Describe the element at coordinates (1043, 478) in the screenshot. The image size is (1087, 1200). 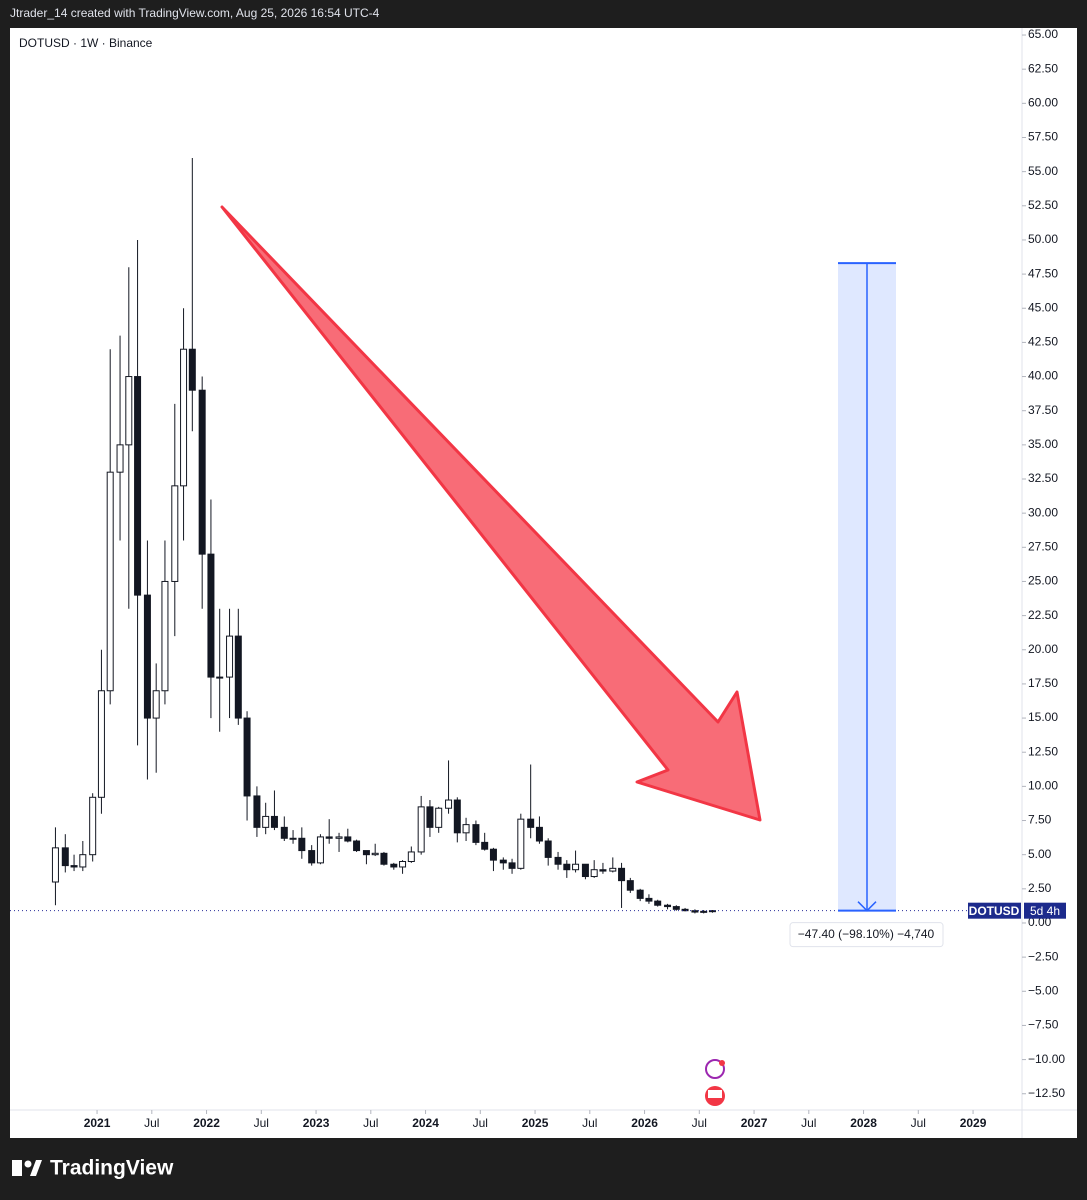
I see `y-tick-label: 32.50` at that location.